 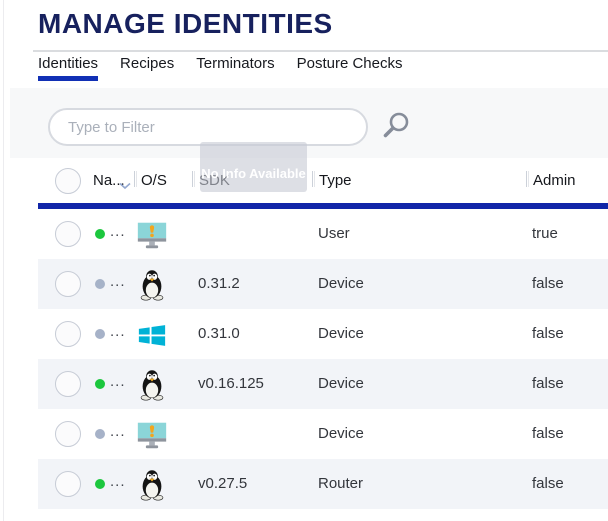 What do you see at coordinates (68, 68) in the screenshot?
I see `tab-identities: Identities` at bounding box center [68, 68].